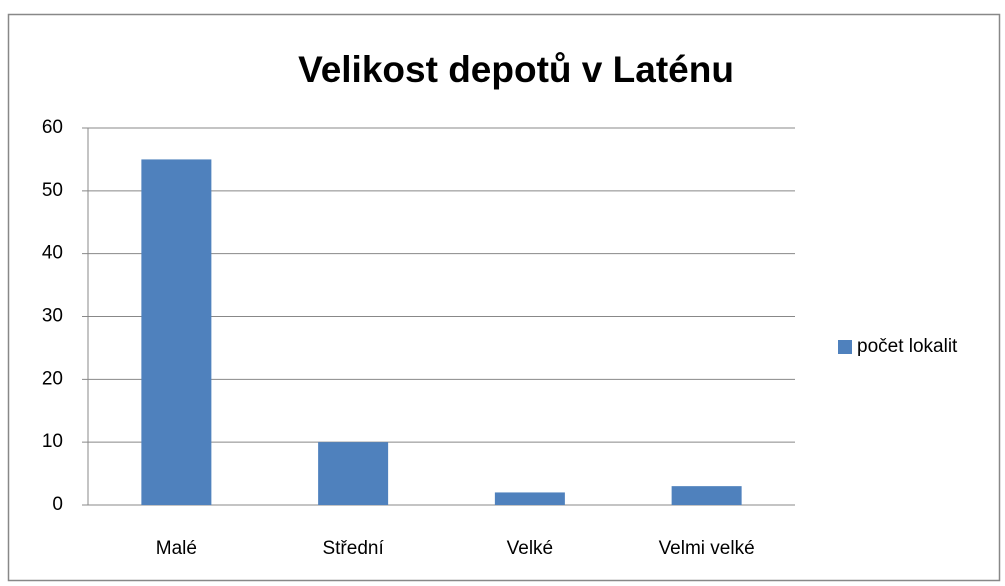  What do you see at coordinates (845, 347) in the screenshot?
I see `legend-swatch` at bounding box center [845, 347].